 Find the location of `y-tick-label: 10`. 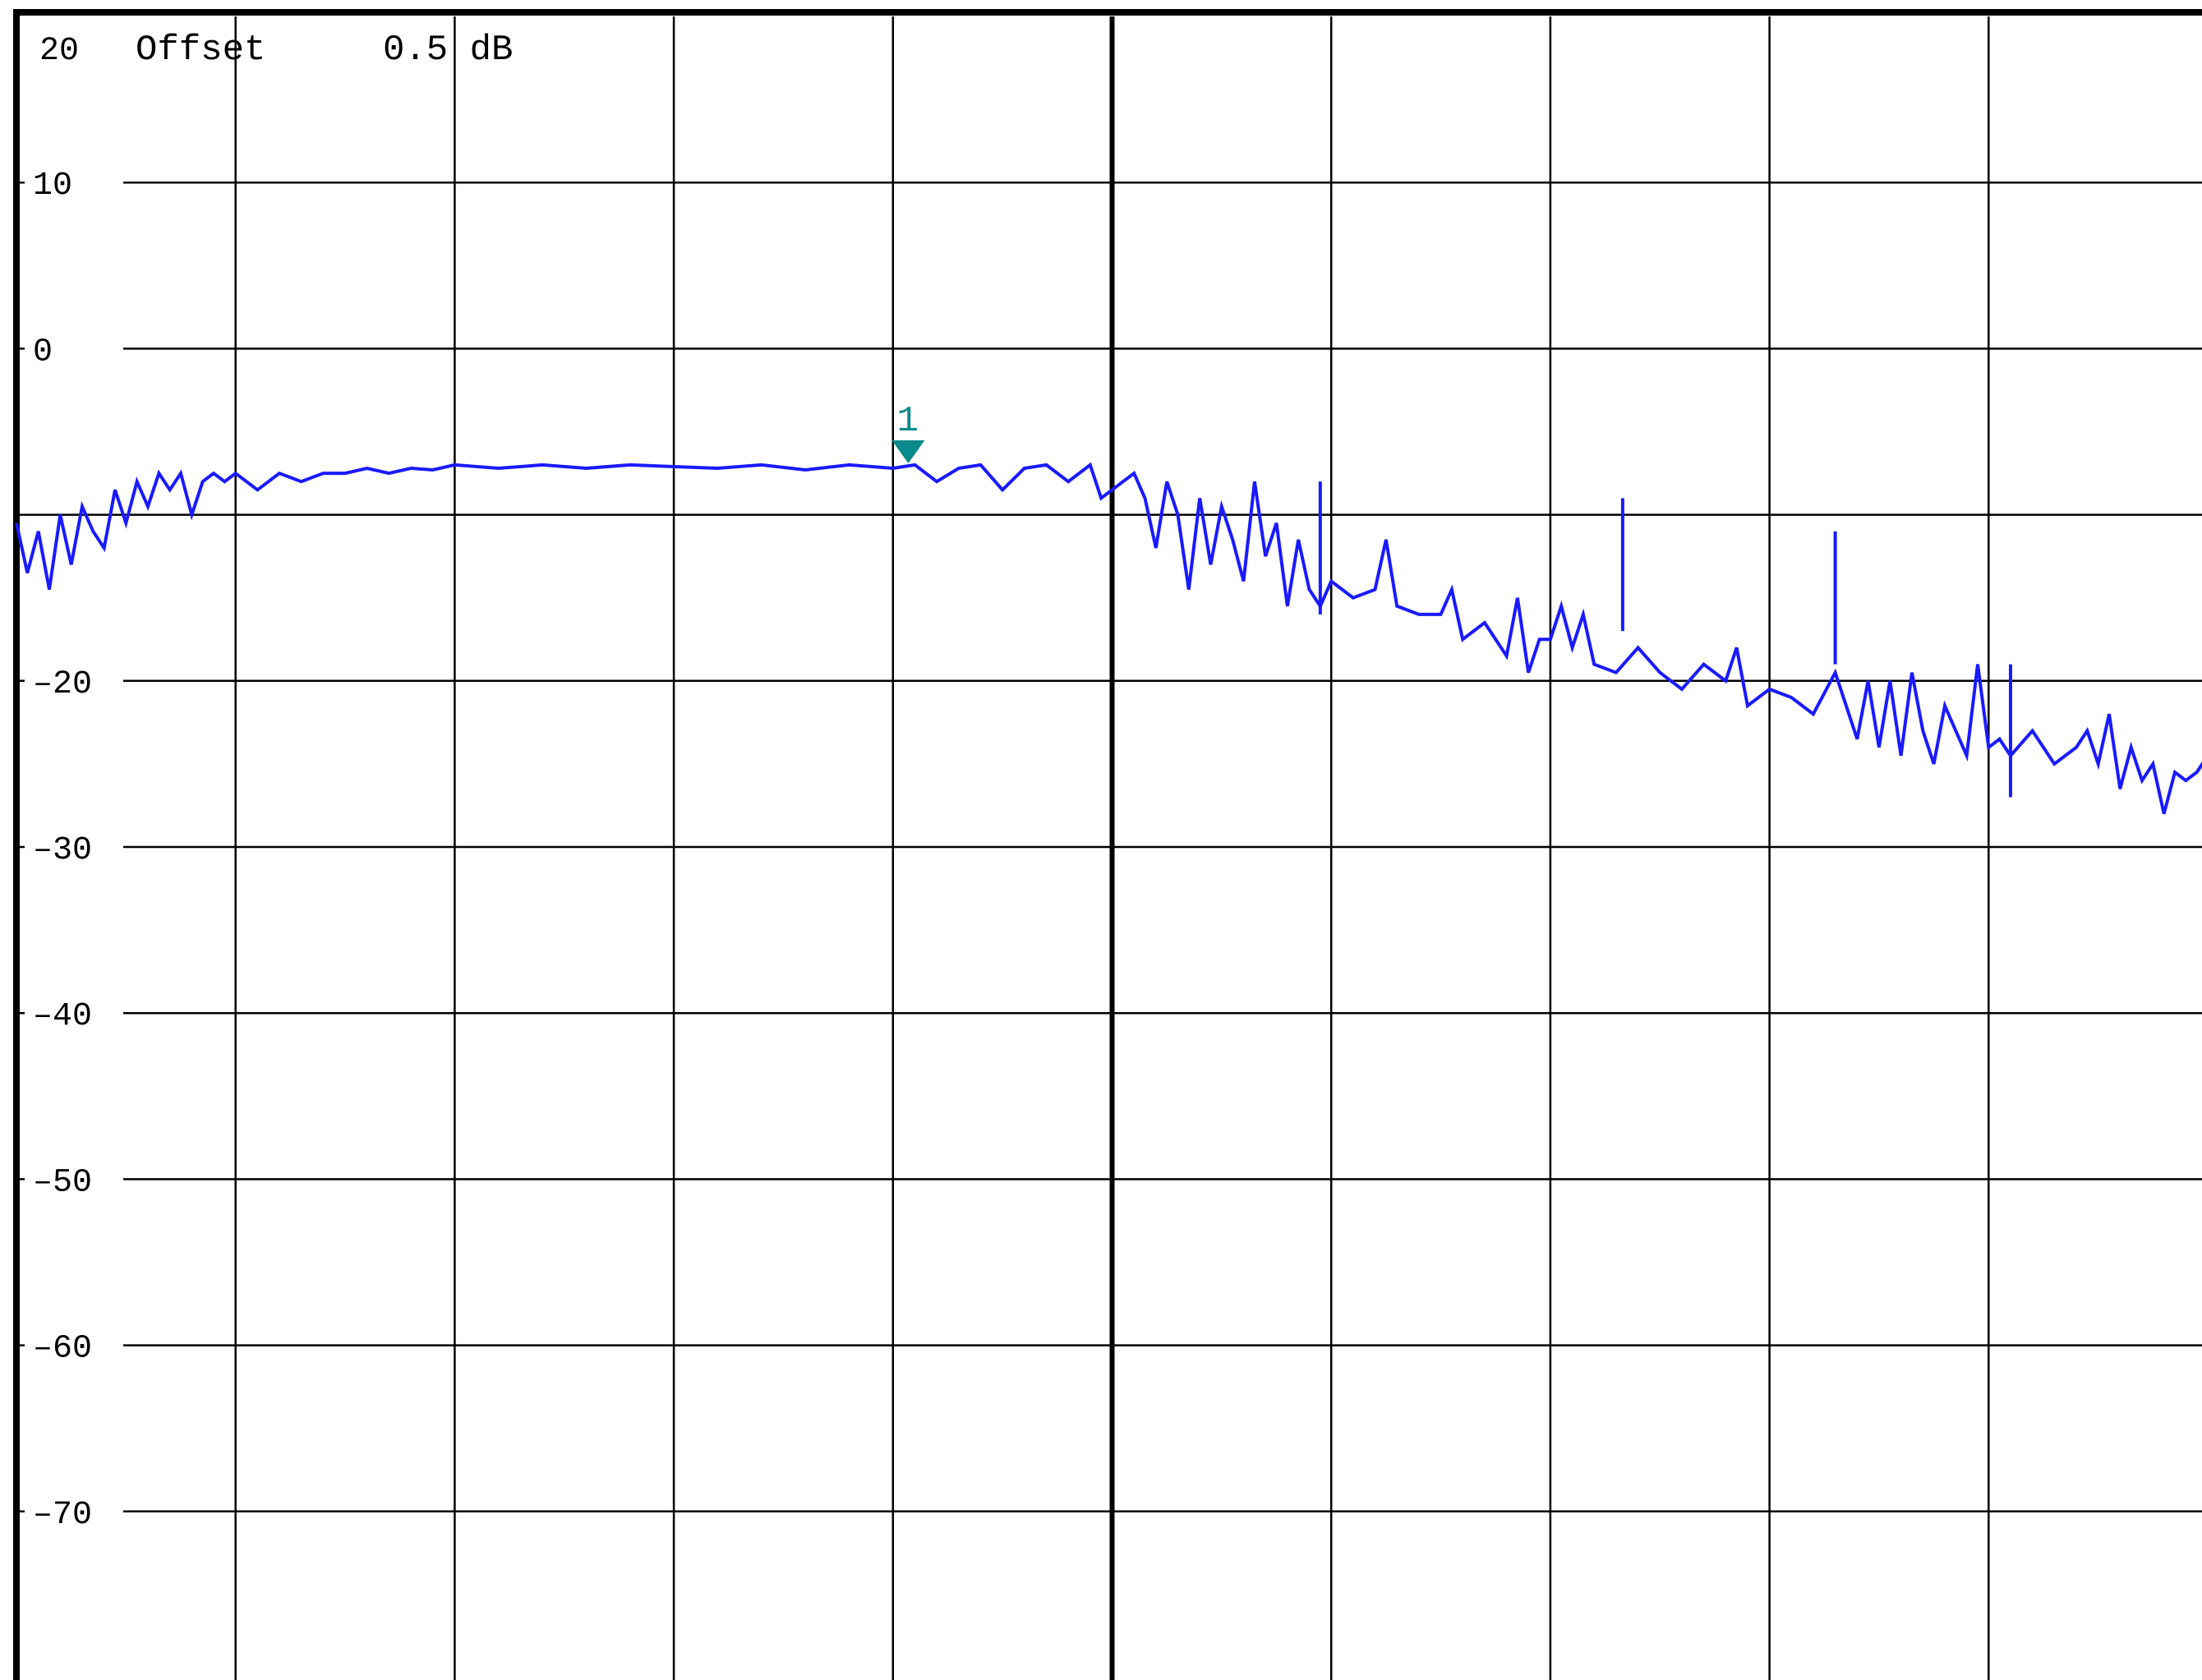

y-tick-label: 10 is located at coordinates (52, 186).